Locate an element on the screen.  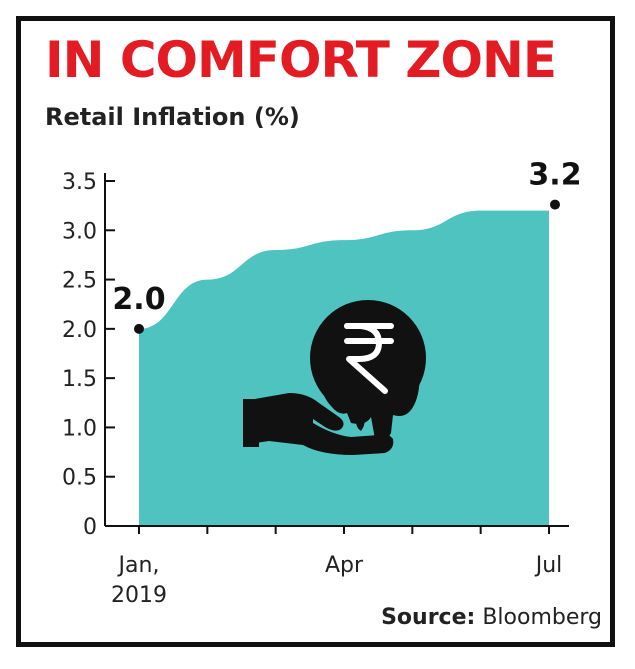
chart-subtitle: Retail Inflation (%) is located at coordinates (172, 117).